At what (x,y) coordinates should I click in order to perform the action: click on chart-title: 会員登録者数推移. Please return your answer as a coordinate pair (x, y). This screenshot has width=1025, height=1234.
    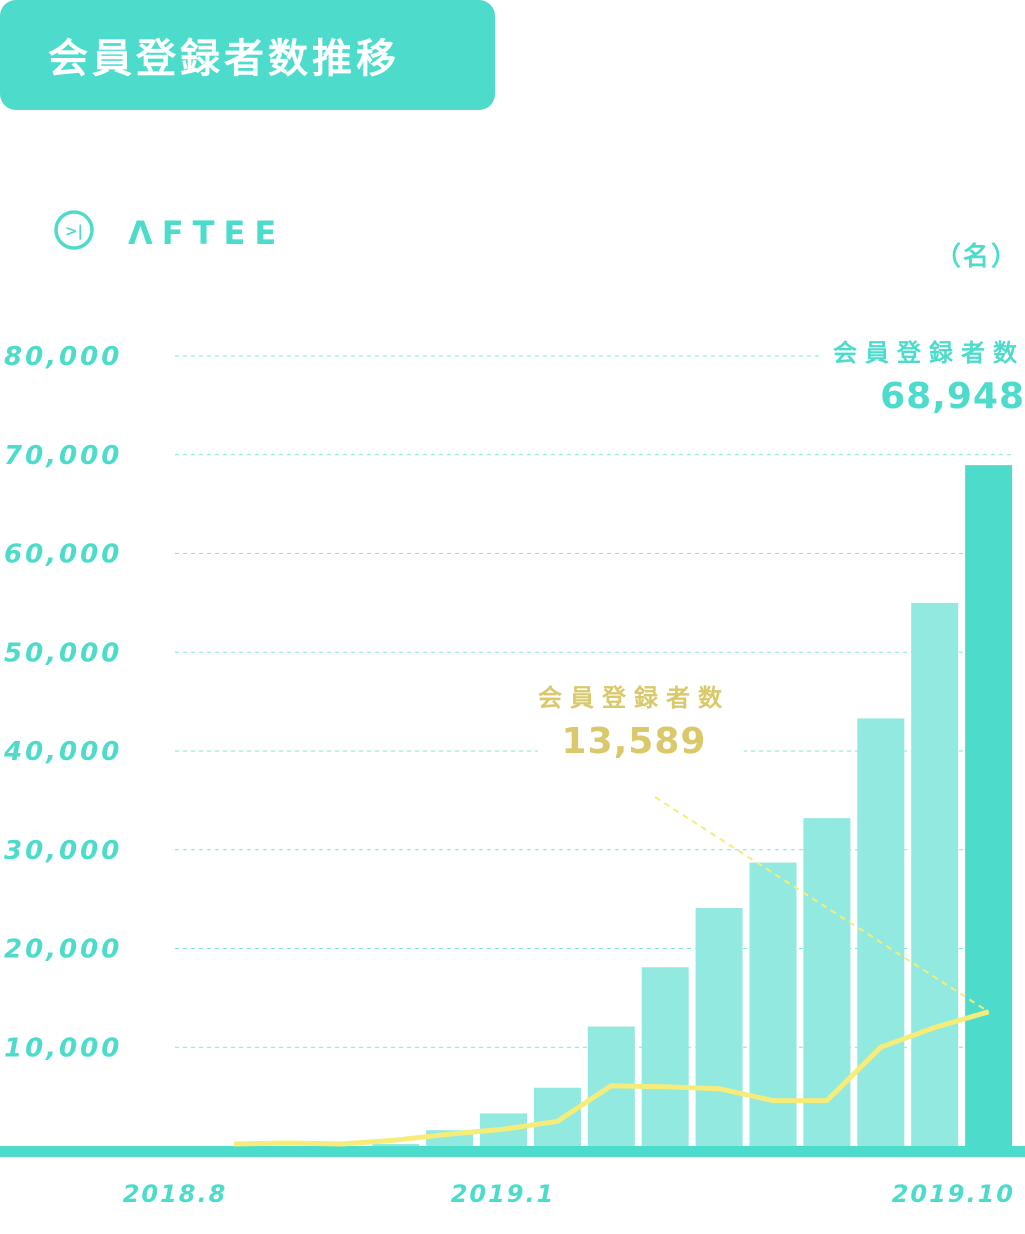
    Looking at the image, I should click on (224, 59).